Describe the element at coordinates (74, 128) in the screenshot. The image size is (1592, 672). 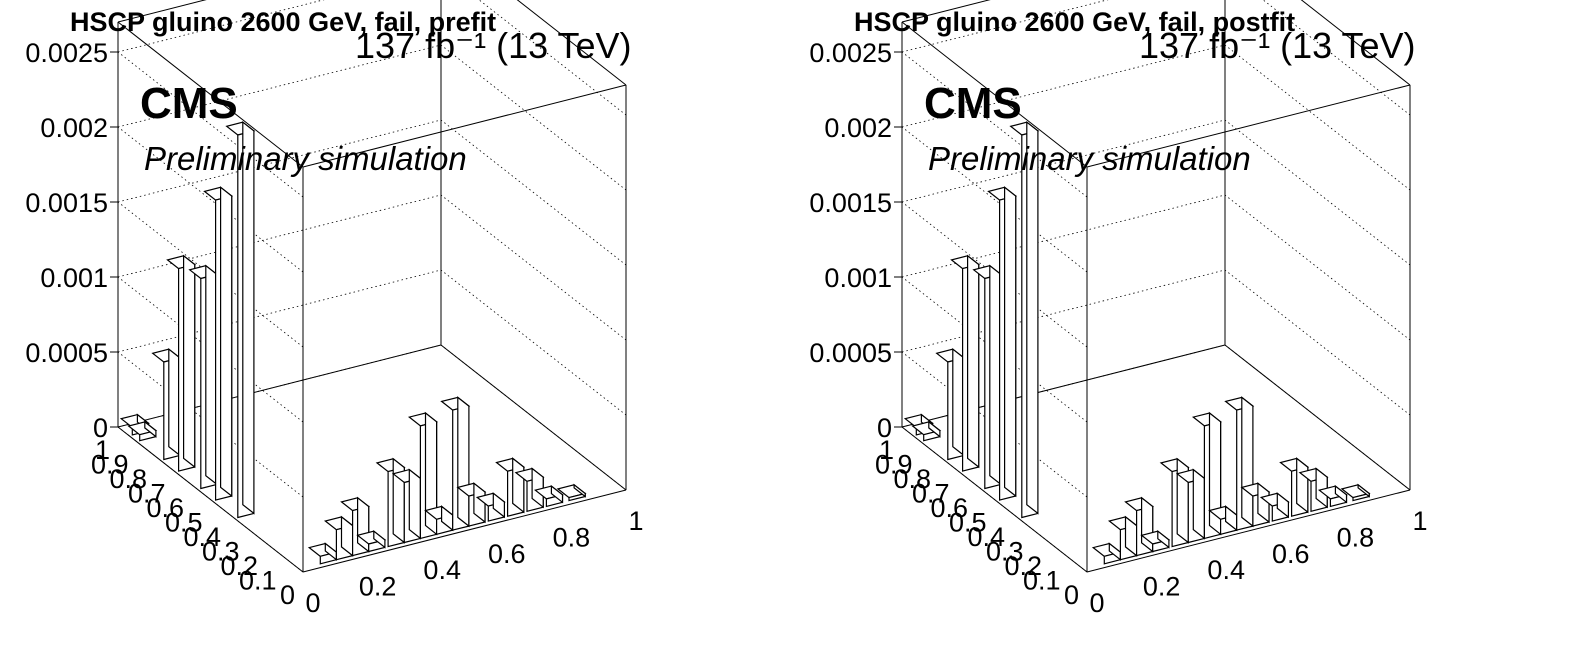
I see `z-tick-label: 0.002` at that location.